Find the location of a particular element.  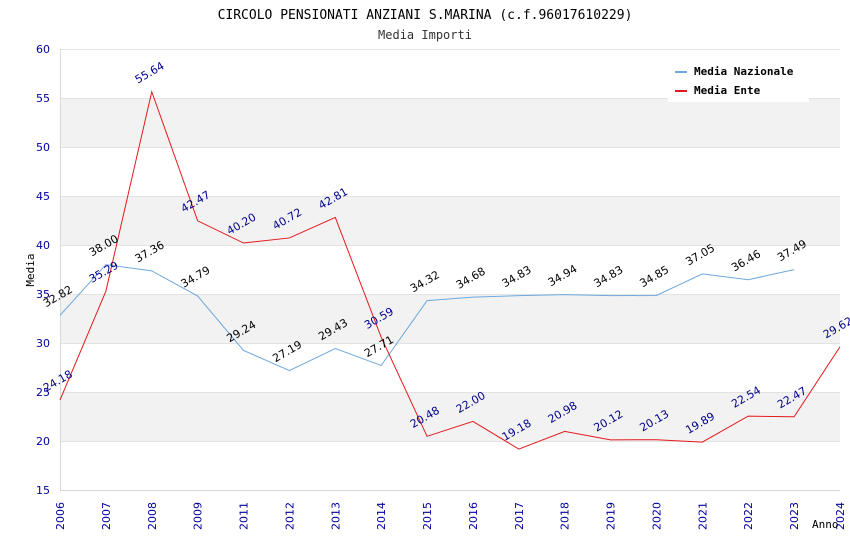

y-tick-label: 60 is located at coordinates (43, 49).